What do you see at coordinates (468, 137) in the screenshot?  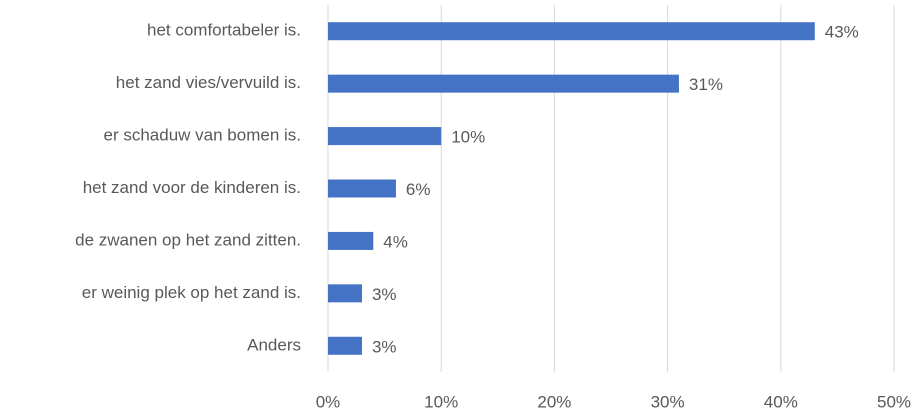 I see `data-label: 10%` at bounding box center [468, 137].